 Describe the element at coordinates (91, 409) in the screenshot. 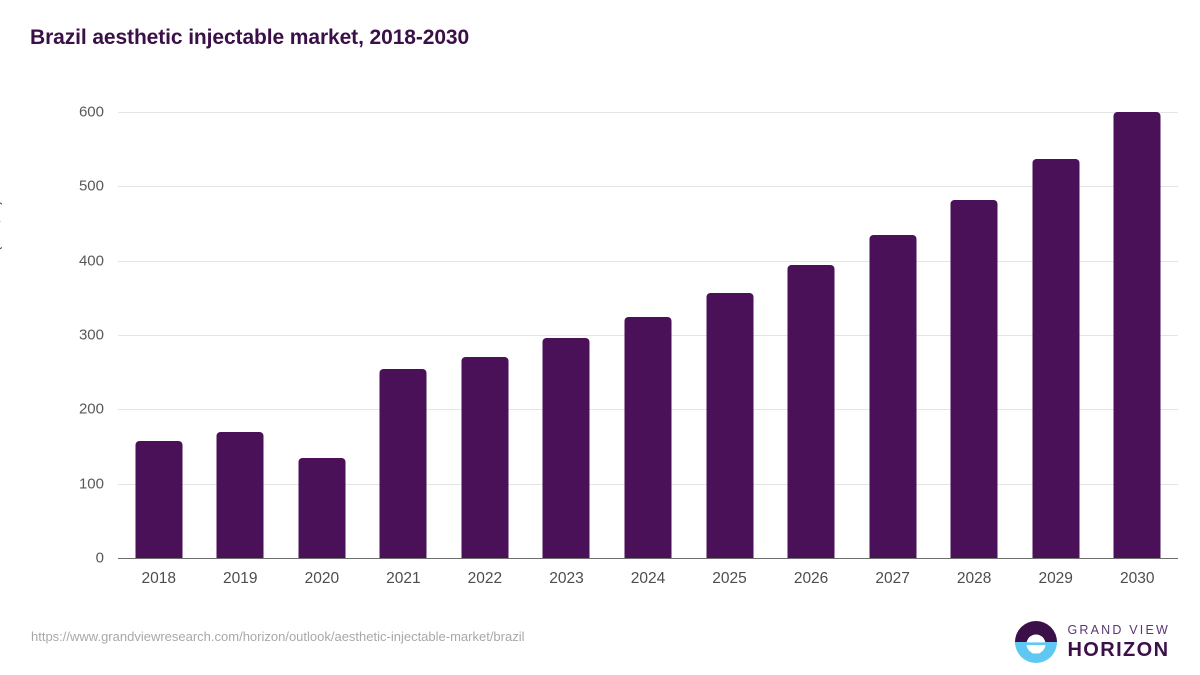

I see `y-tick-label: 200` at that location.